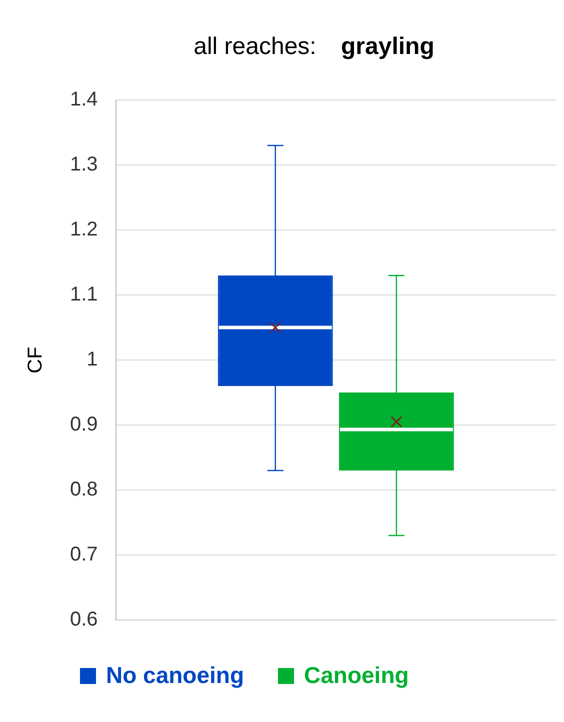 This screenshot has height=722, width=564. What do you see at coordinates (92, 359) in the screenshot?
I see `y-tick-label: 1` at bounding box center [92, 359].